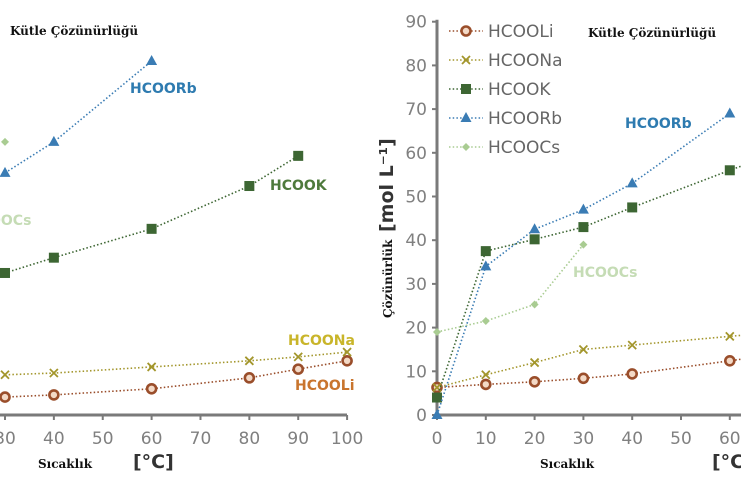  What do you see at coordinates (152, 439) in the screenshot?
I see `left-x-tick-label: 60` at bounding box center [152, 439].